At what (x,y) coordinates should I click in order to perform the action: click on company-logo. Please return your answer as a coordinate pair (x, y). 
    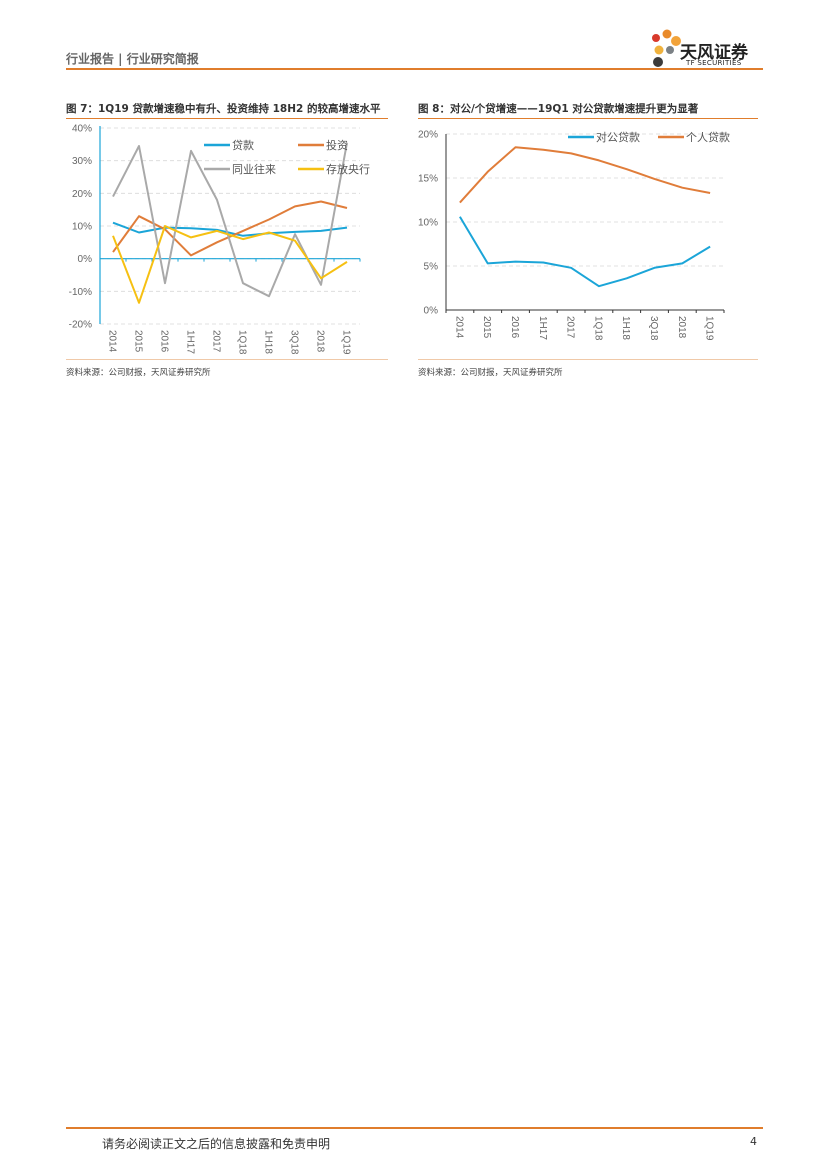
    Looking at the image, I should click on (666, 48).